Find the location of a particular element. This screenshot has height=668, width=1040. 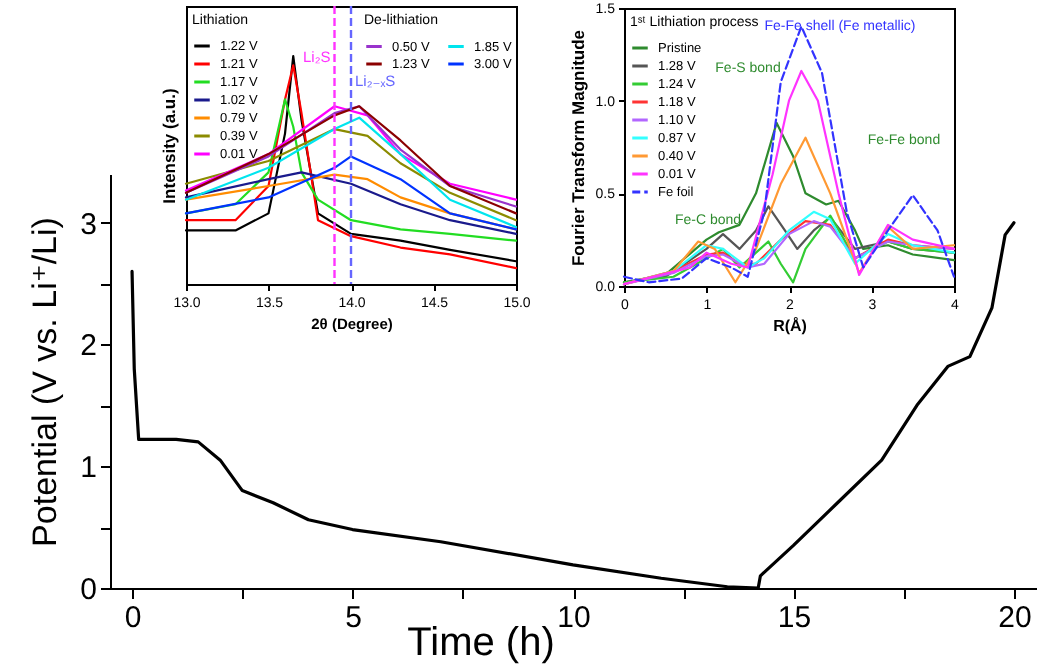

x-axis-title: R(Å) is located at coordinates (790, 325).